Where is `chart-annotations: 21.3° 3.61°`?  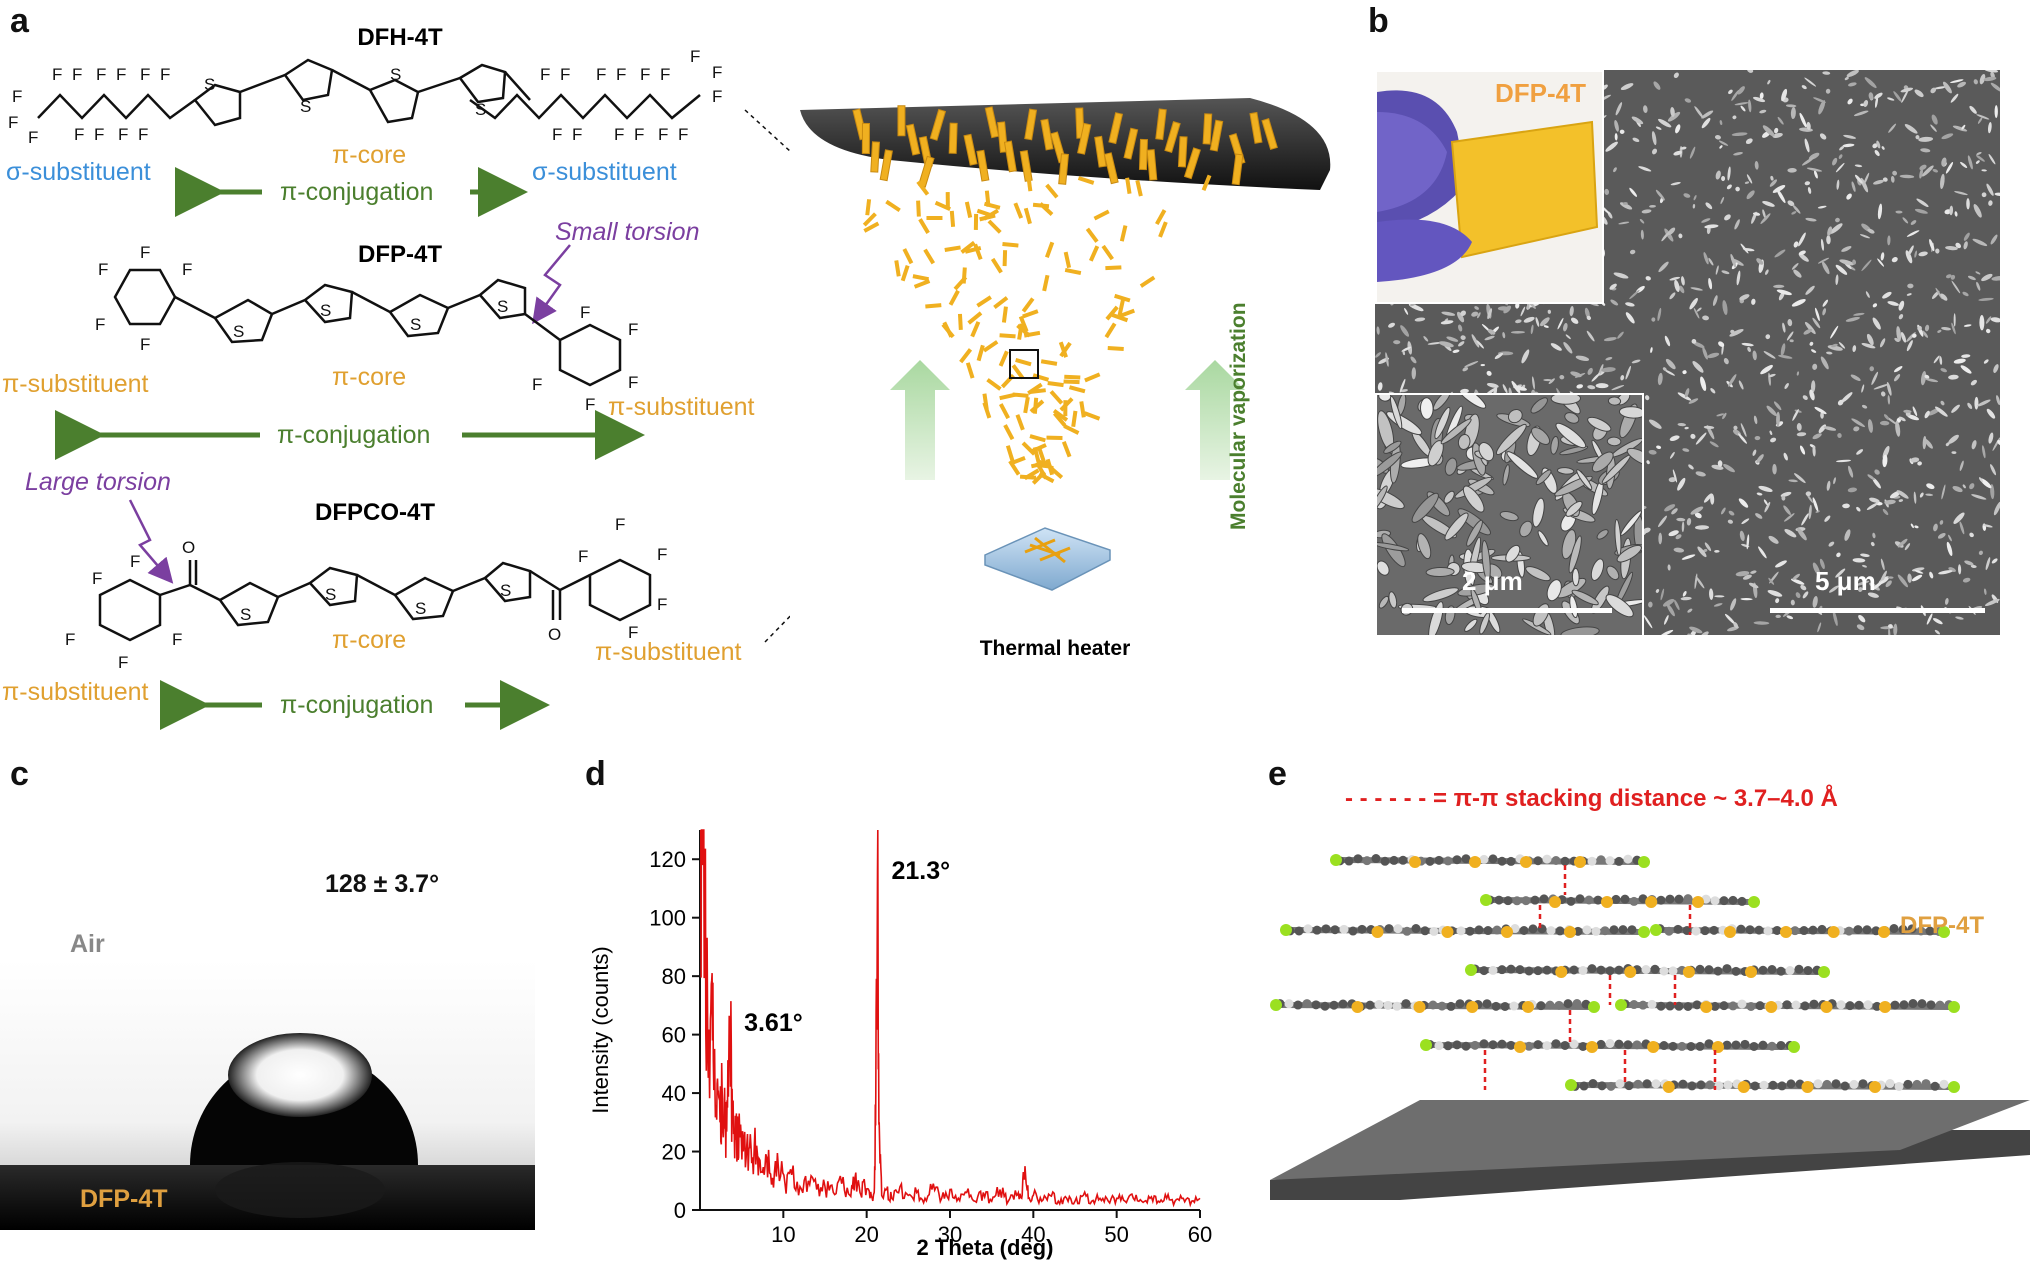
chart-annotations: 21.3° 3.61° is located at coordinates (847, 947).